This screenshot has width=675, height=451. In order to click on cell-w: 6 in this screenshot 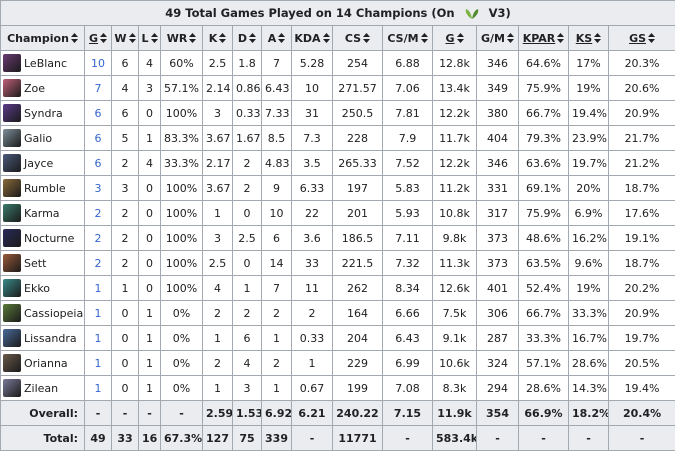, I will do `click(125, 63)`.